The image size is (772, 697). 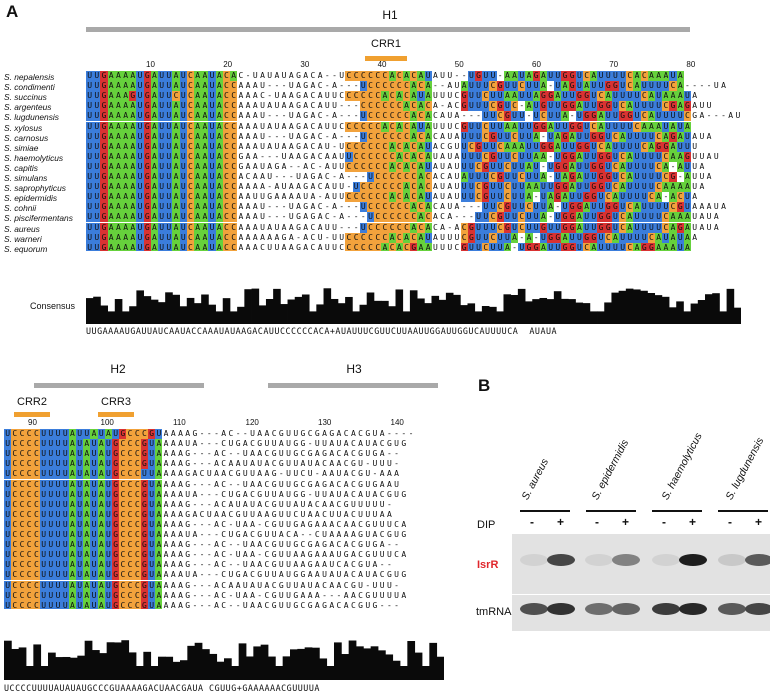 What do you see at coordinates (119, 385) in the screenshot?
I see `h2-region-bar` at bounding box center [119, 385].